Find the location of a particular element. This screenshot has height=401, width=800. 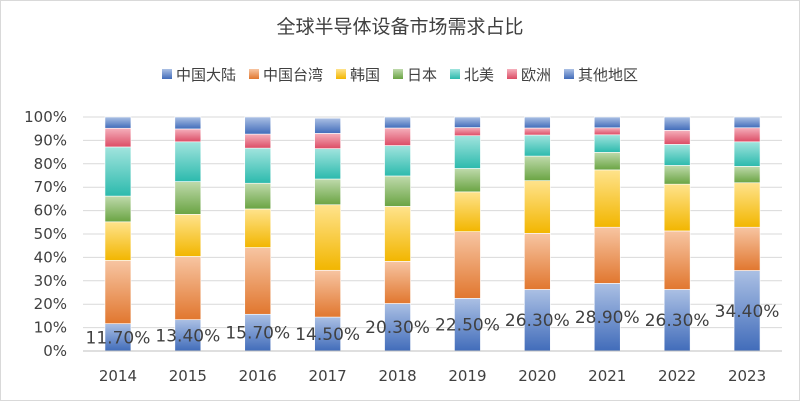

legend-label: 其他地区 is located at coordinates (608, 75).